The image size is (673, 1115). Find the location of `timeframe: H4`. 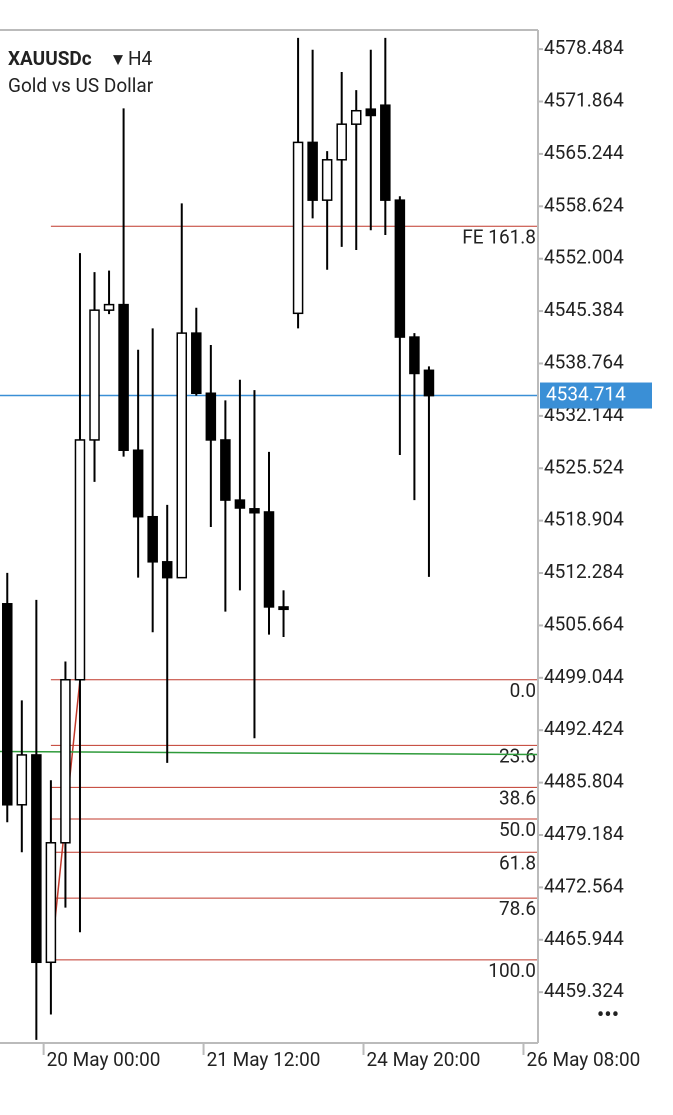

timeframe: H4 is located at coordinates (140, 58).